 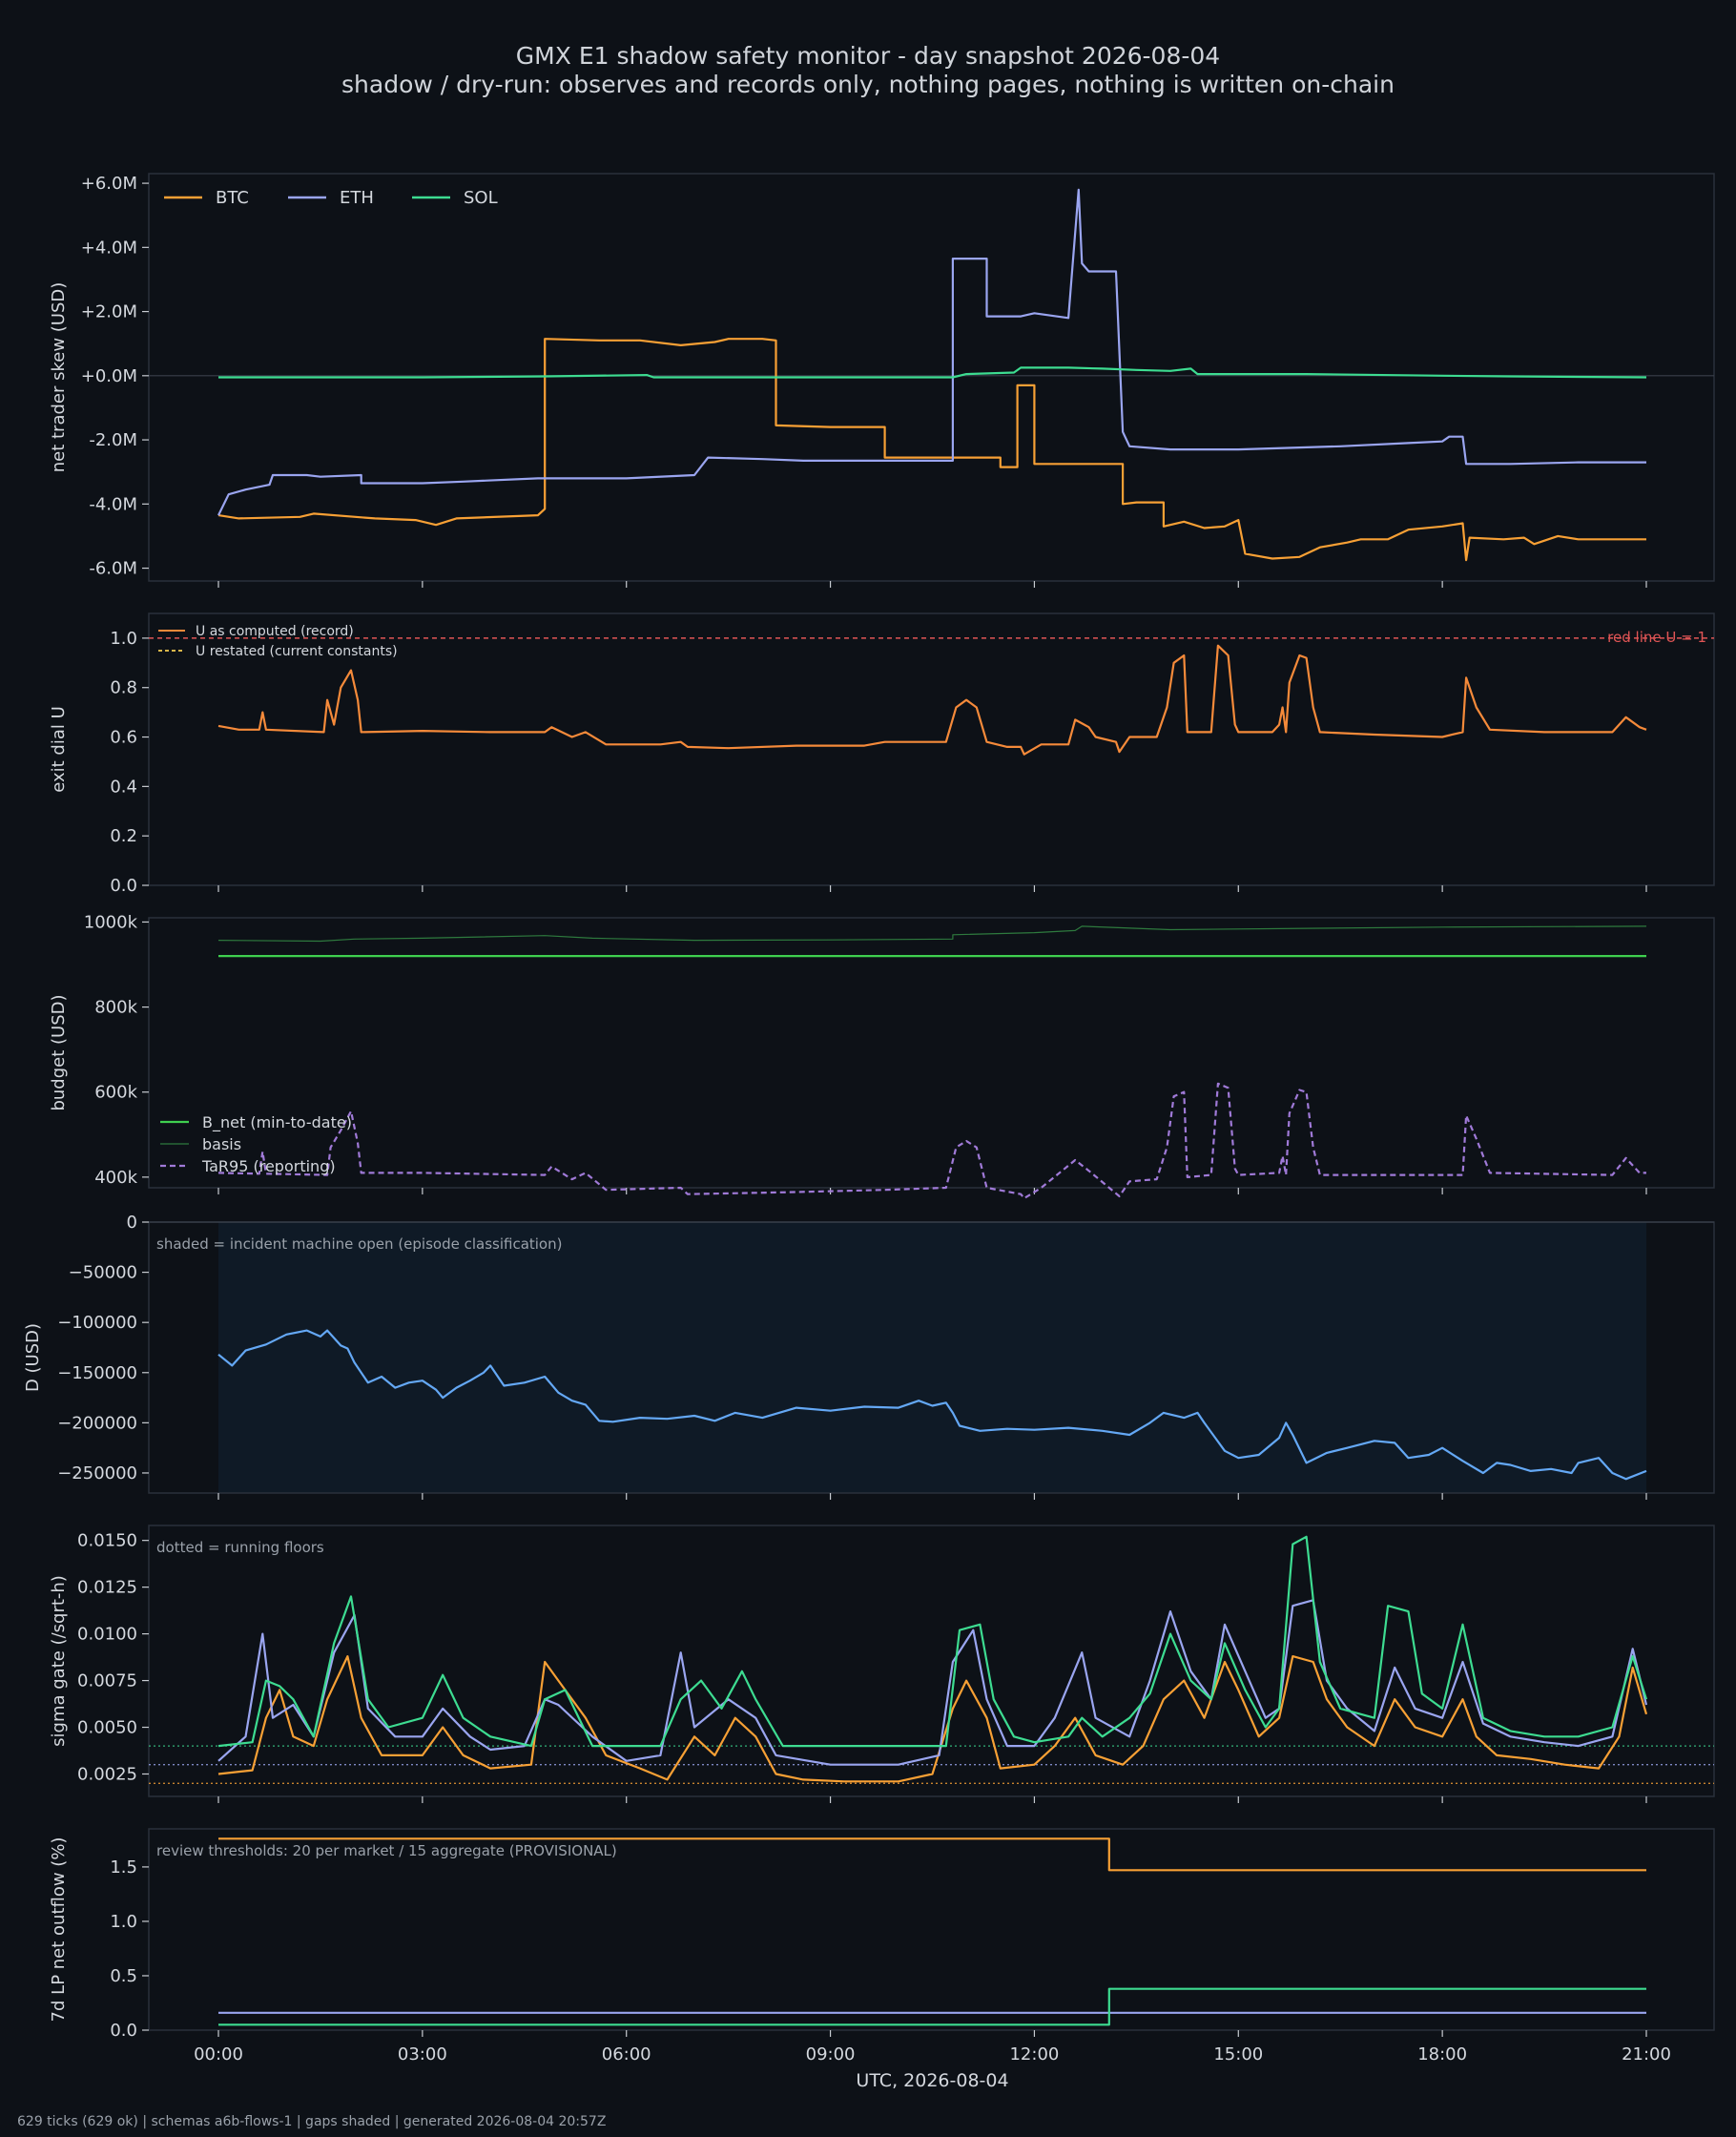 I want to click on x-tick-label: 18:00, so click(x=1442, y=2054).